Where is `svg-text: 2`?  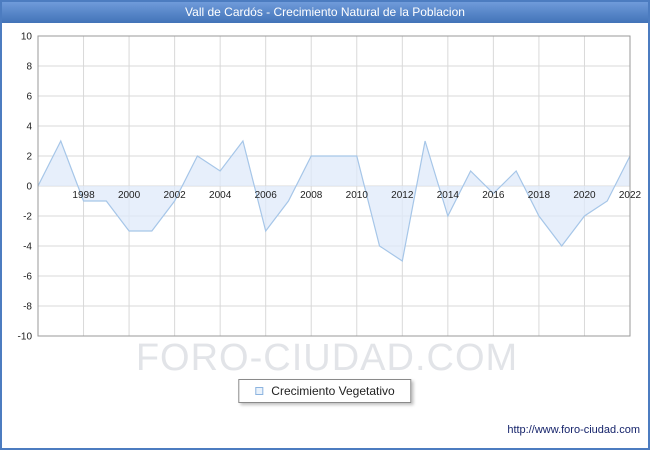 svg-text: 2 is located at coordinates (29, 157).